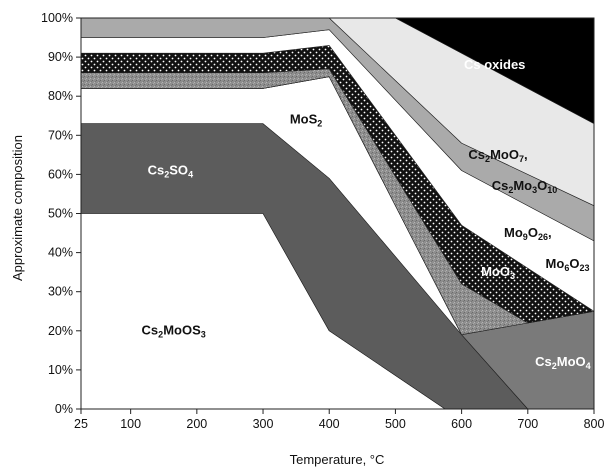  I want to click on y-tick-label: 70%, so click(60, 135).